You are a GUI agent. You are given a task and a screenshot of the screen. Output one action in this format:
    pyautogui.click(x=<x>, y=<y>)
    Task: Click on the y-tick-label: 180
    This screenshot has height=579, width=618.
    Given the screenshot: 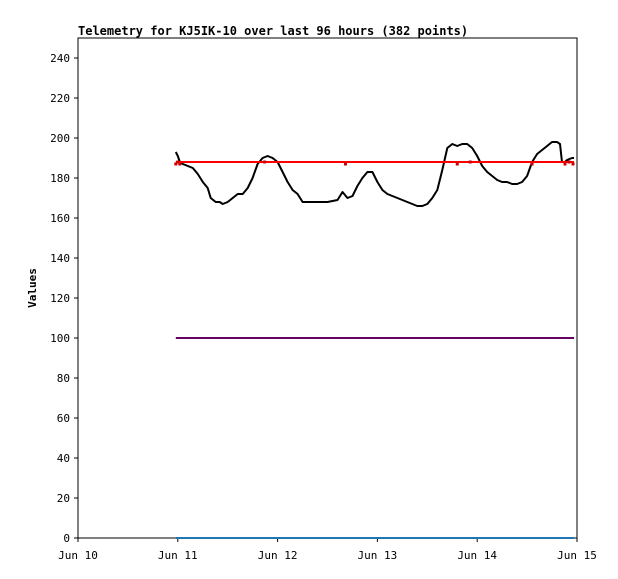 What is the action you would take?
    pyautogui.click(x=60, y=178)
    